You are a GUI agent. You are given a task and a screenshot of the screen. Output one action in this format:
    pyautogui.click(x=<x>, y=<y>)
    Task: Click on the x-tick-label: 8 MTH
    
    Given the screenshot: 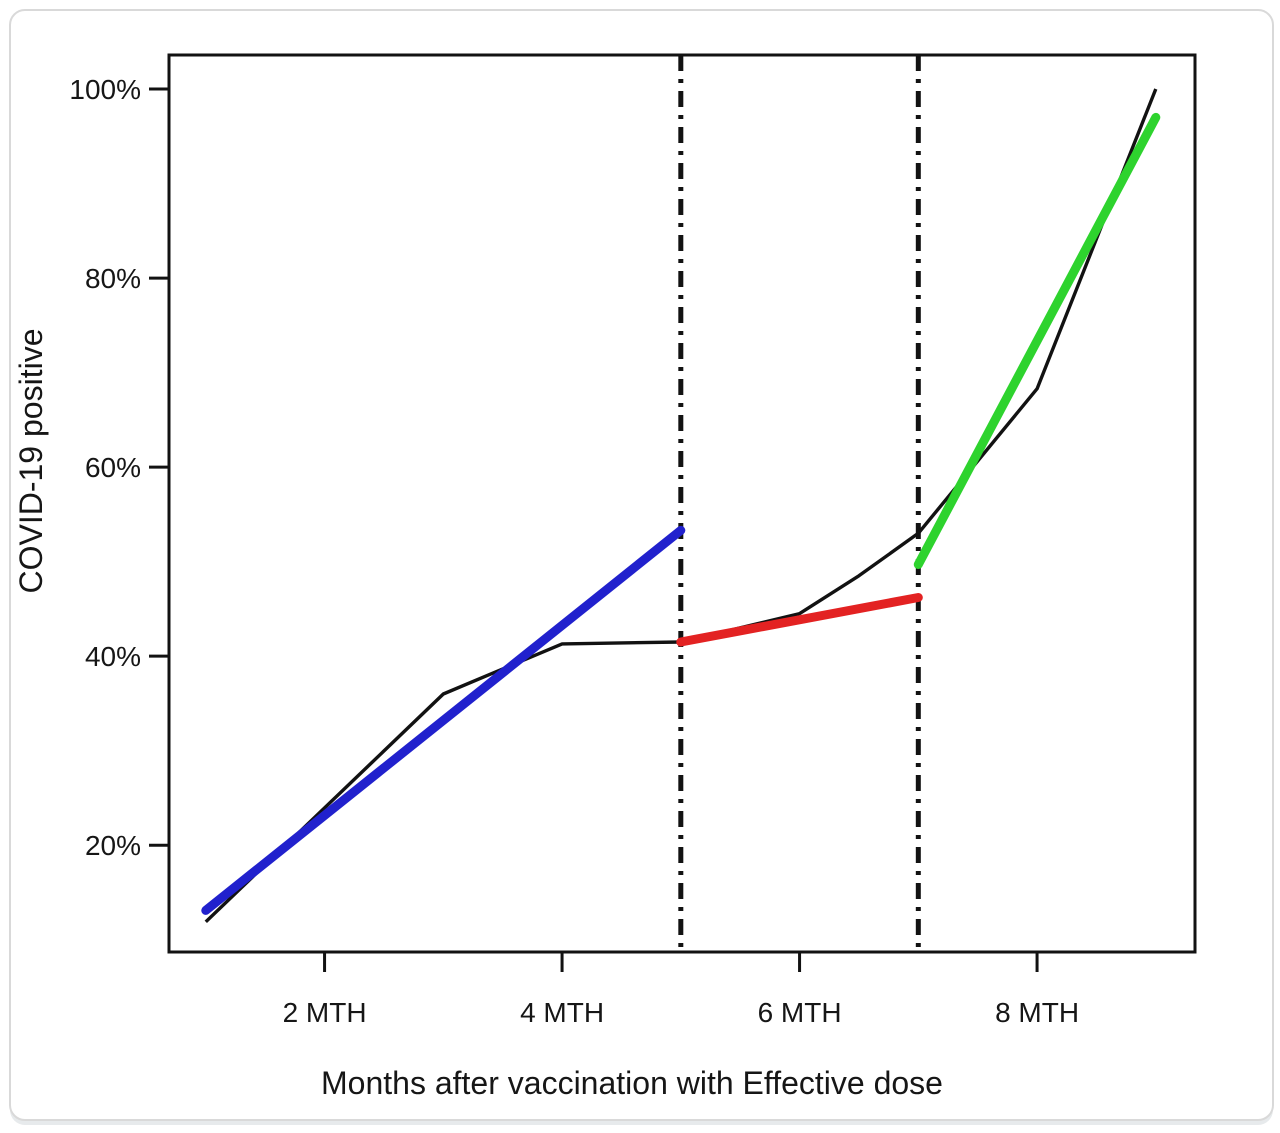 What is the action you would take?
    pyautogui.click(x=1037, y=1012)
    